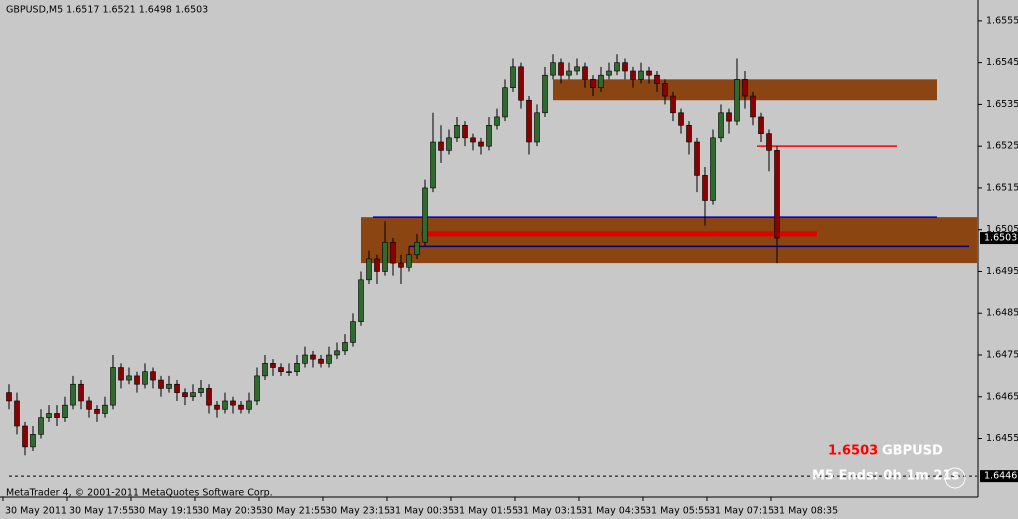 This screenshot has height=519, width=1018. I want to click on y-tick-label: 1.6525, so click(1002, 146).